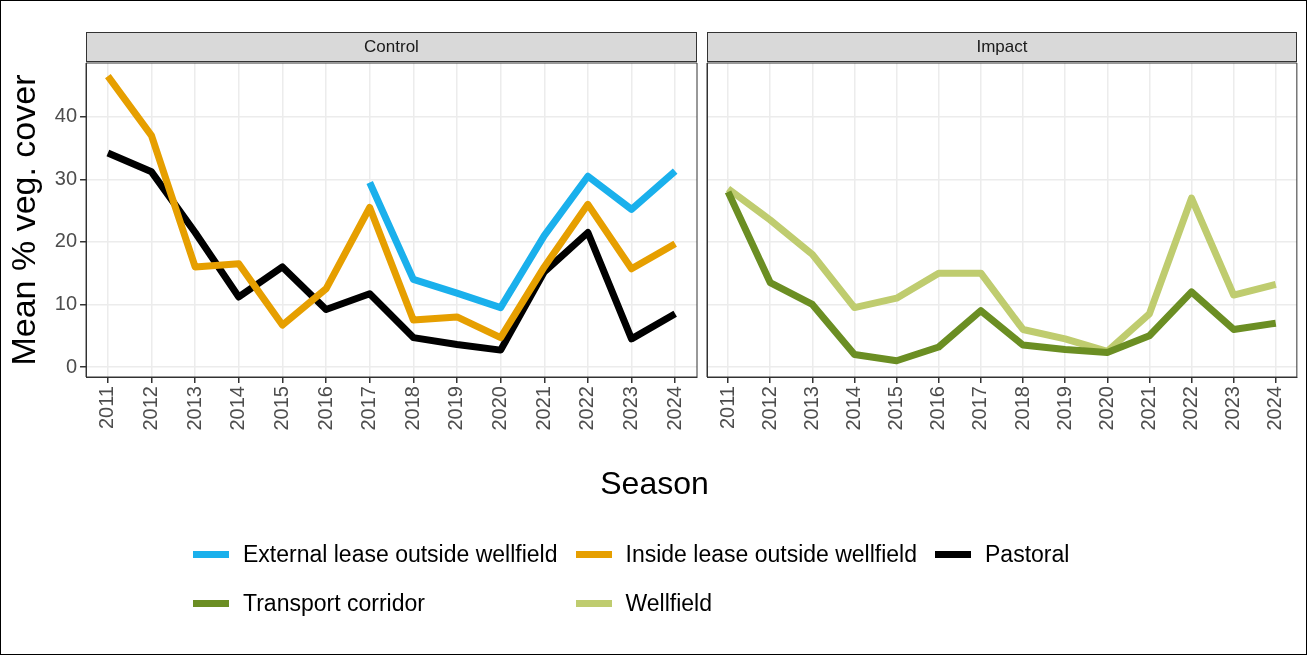  I want to click on legend-label: Transport corridor, so click(334, 603).